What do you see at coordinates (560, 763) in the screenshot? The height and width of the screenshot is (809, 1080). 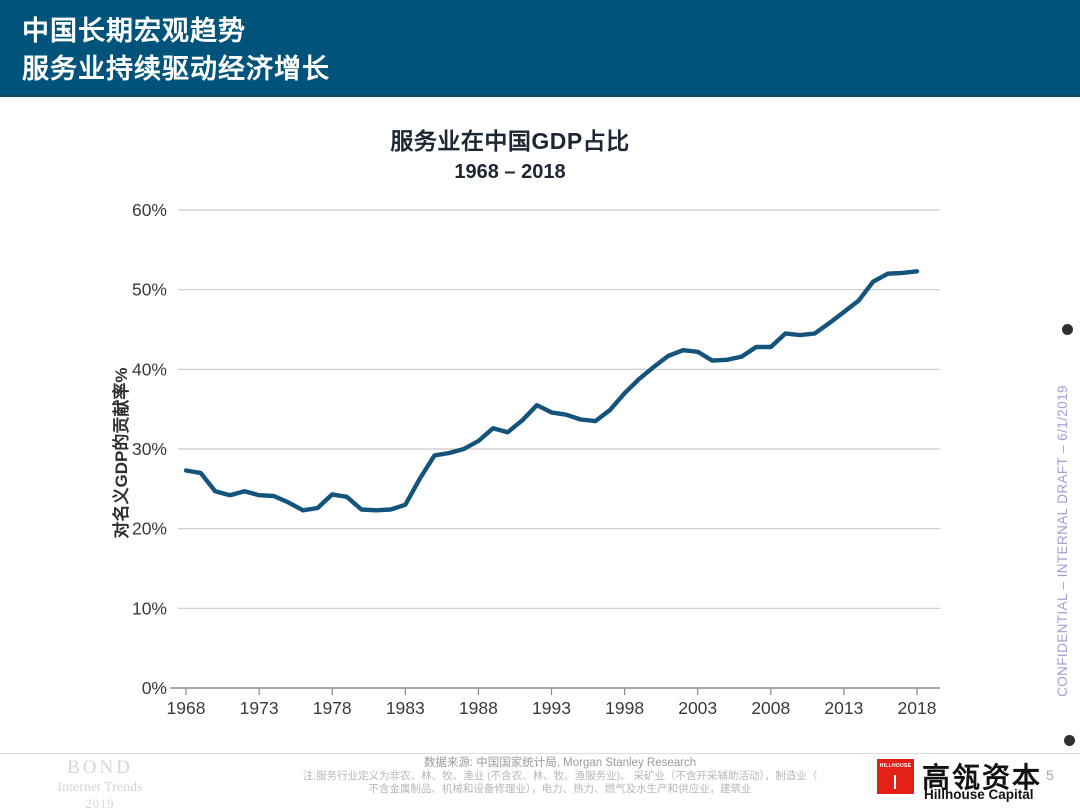 I see `data-source-line: 数据来源: 中国国家统计局, Morgan Stanley Research` at bounding box center [560, 763].